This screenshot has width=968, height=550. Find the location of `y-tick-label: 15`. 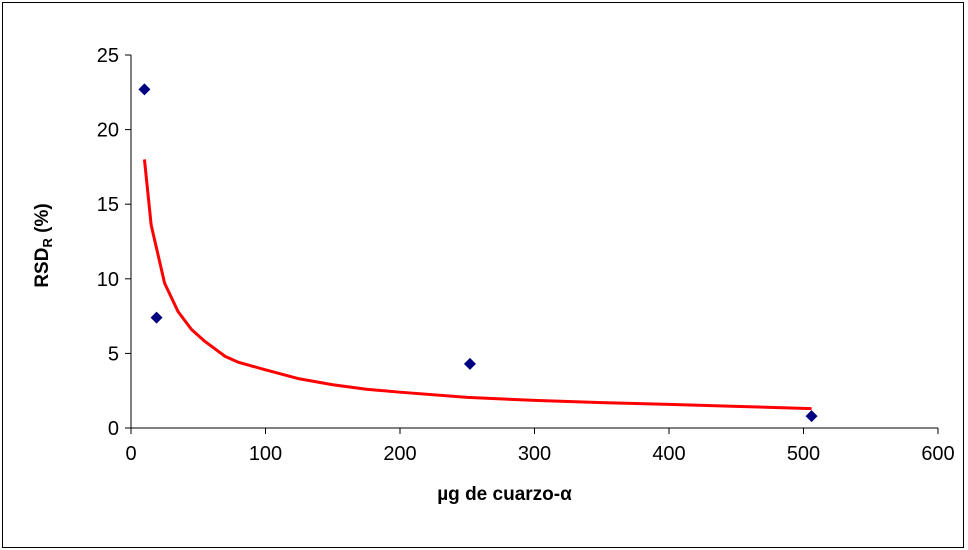

y-tick-label: 15 is located at coordinates (108, 205).